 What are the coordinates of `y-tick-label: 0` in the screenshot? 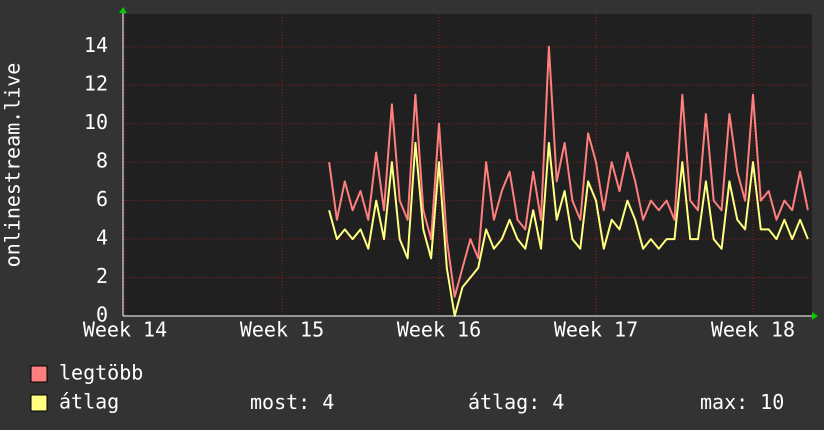 It's located at (102, 315).